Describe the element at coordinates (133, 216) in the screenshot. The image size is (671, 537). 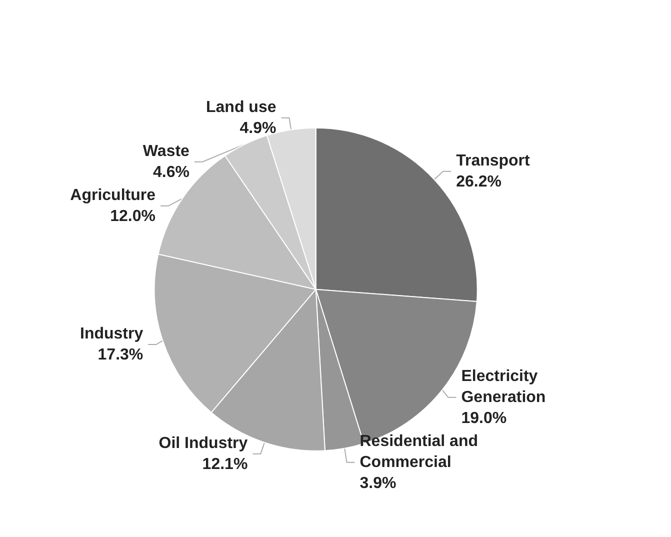
I see `data-label: 12.0%` at that location.